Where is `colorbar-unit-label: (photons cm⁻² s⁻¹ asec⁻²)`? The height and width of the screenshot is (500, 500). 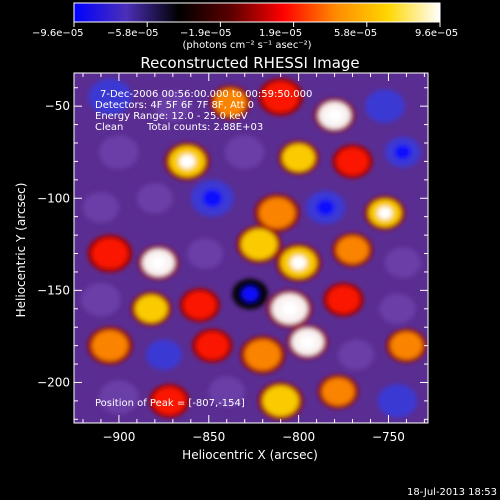
colorbar-unit-label: (photons cm⁻² s⁻¹ asec⁻²) is located at coordinates (246, 45).